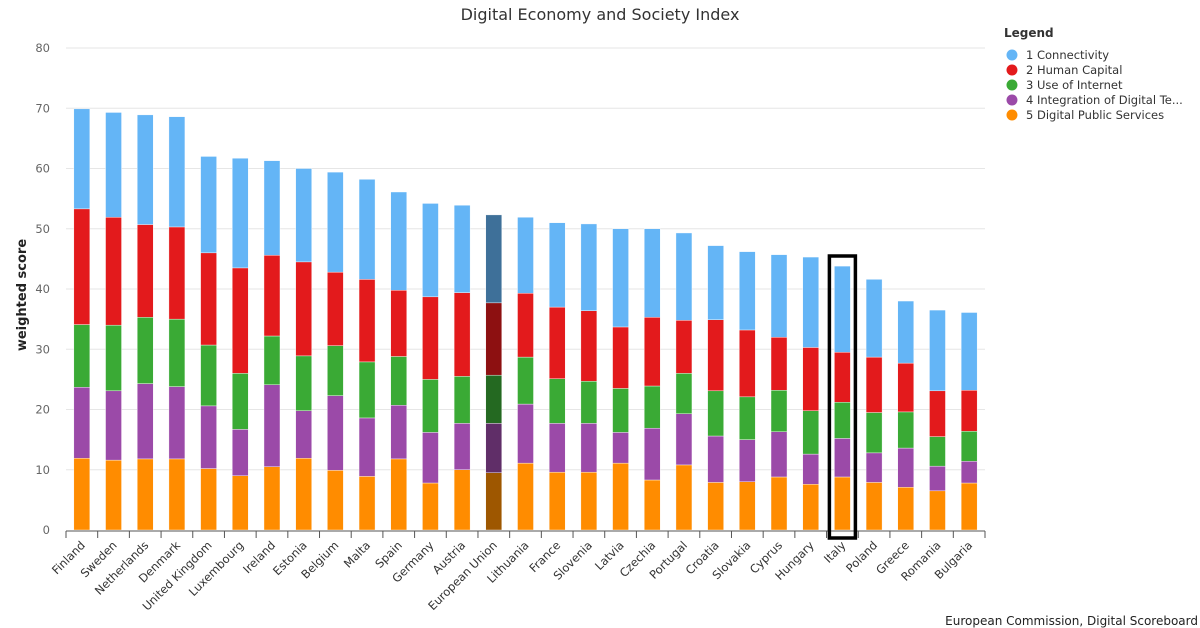 The height and width of the screenshot is (628, 1200). What do you see at coordinates (1065, 85) in the screenshot?
I see `legend-item: 3 Use of Internet` at bounding box center [1065, 85].